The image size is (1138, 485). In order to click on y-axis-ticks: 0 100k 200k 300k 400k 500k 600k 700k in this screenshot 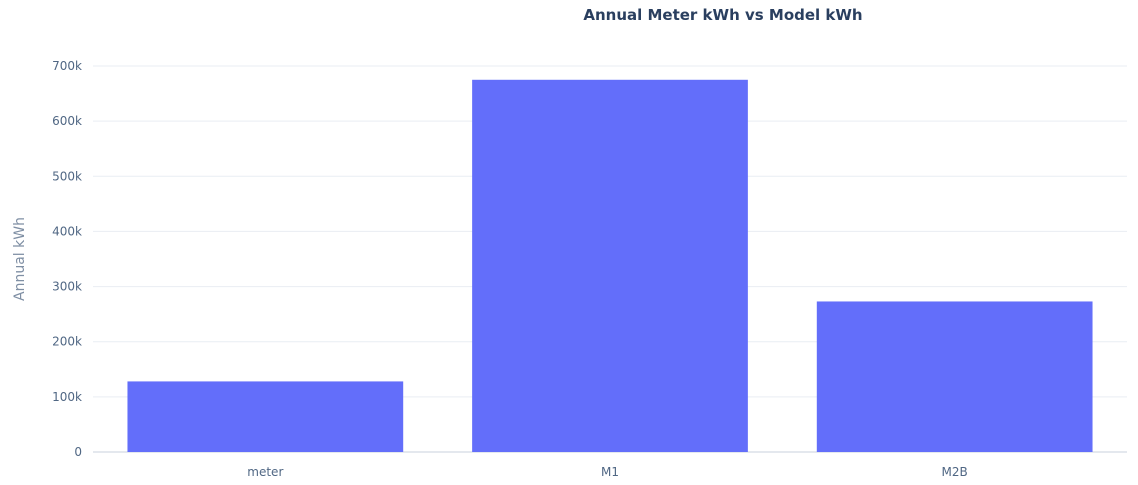, I will do `click(67, 259)`.